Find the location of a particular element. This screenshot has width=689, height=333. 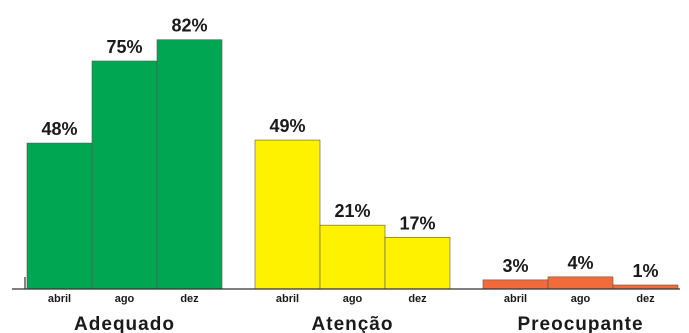

bar-adequado-ago is located at coordinates (124, 175).